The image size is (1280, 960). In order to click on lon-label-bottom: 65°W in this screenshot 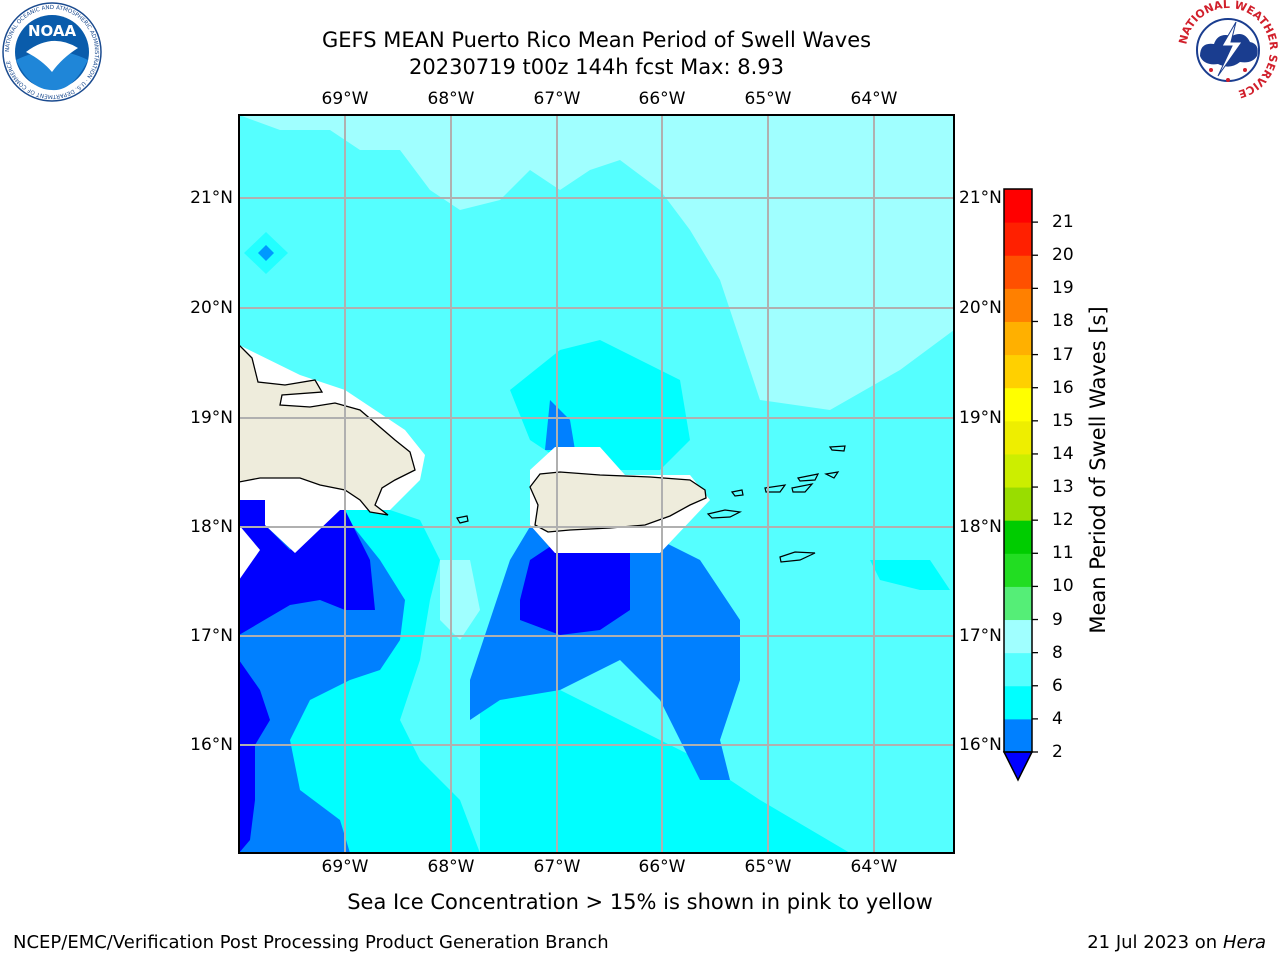, I will do `click(768, 867)`.